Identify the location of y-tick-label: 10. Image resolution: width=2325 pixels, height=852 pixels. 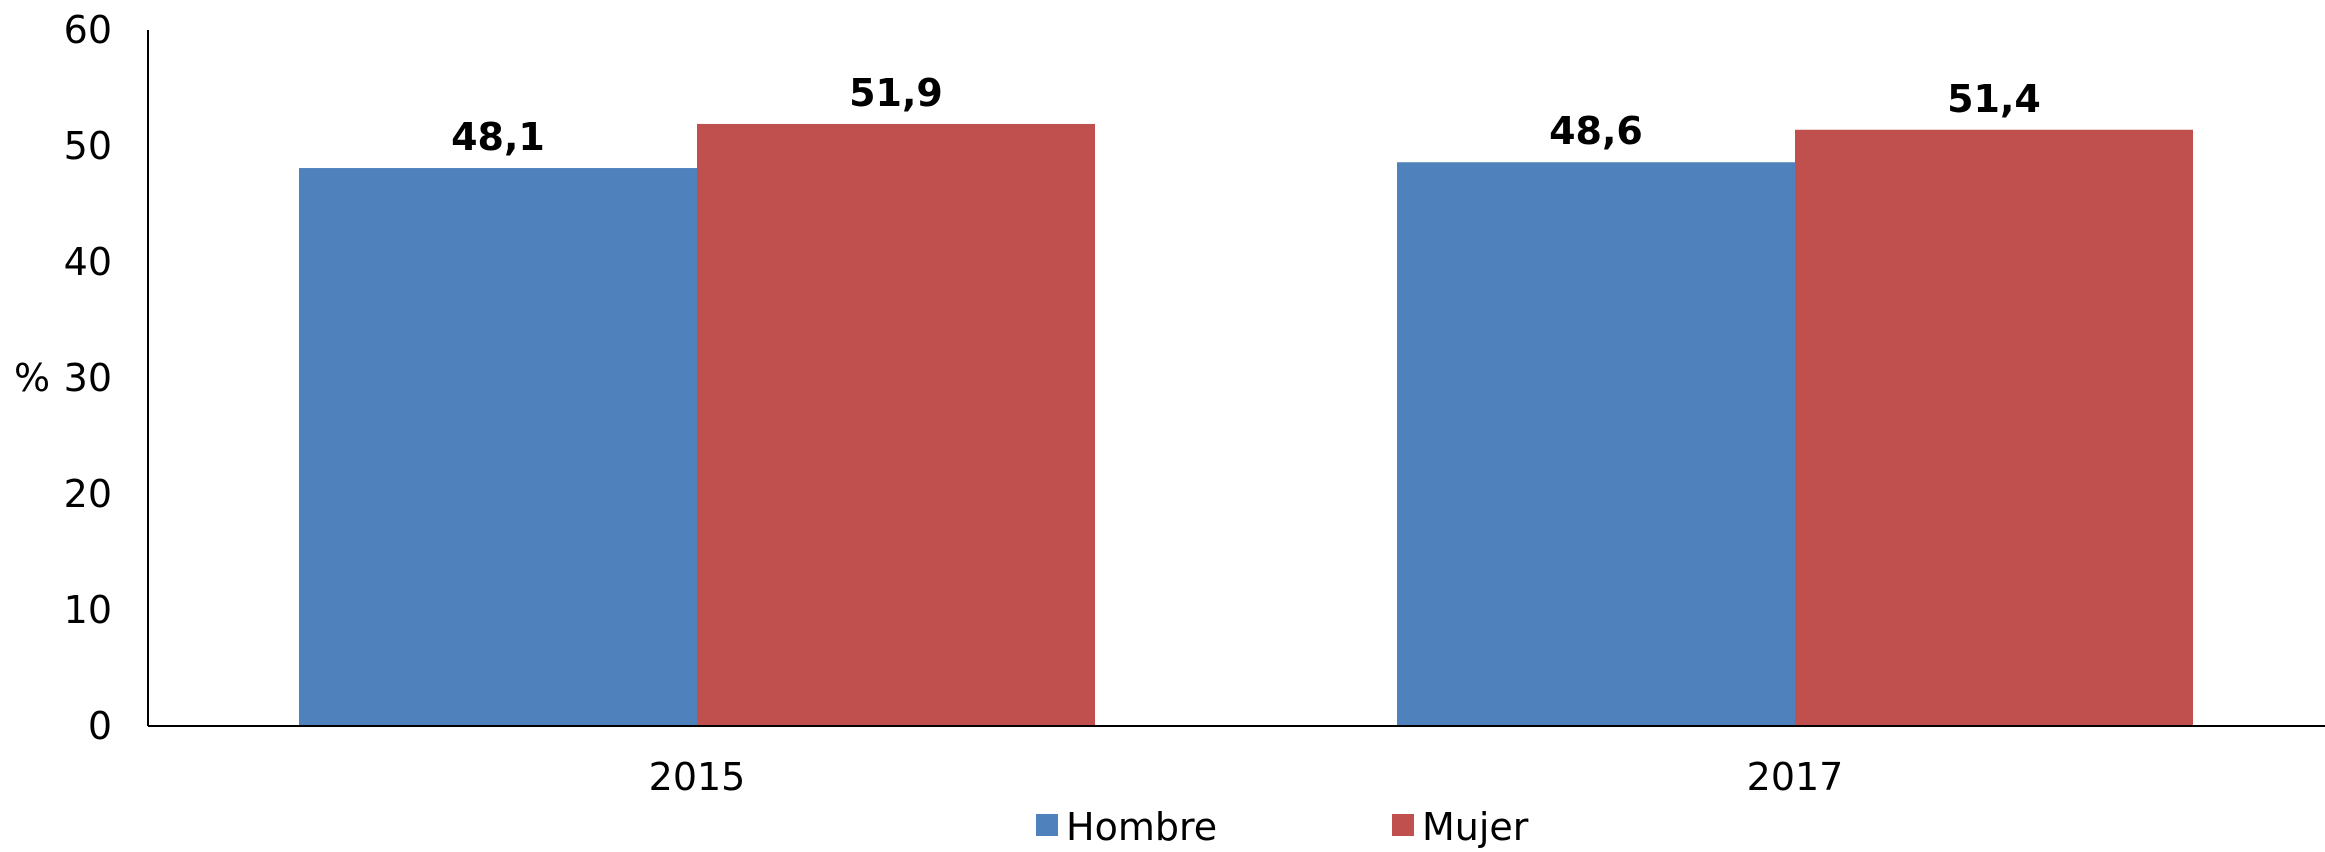
(88, 610).